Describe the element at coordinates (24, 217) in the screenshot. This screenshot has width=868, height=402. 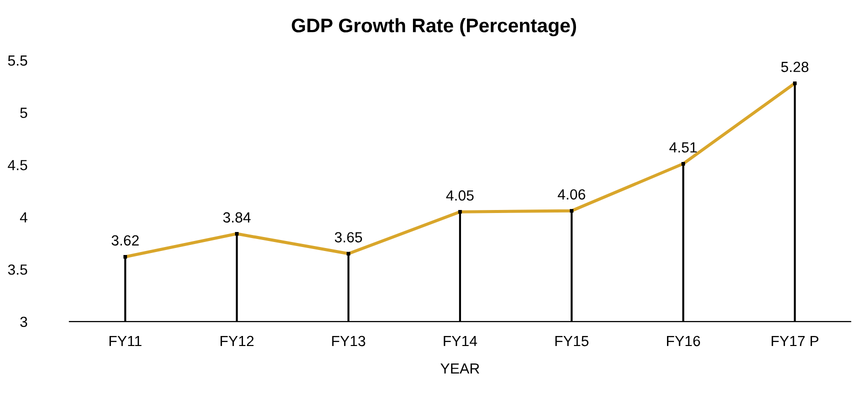
I see `y-tick-label: 4` at that location.